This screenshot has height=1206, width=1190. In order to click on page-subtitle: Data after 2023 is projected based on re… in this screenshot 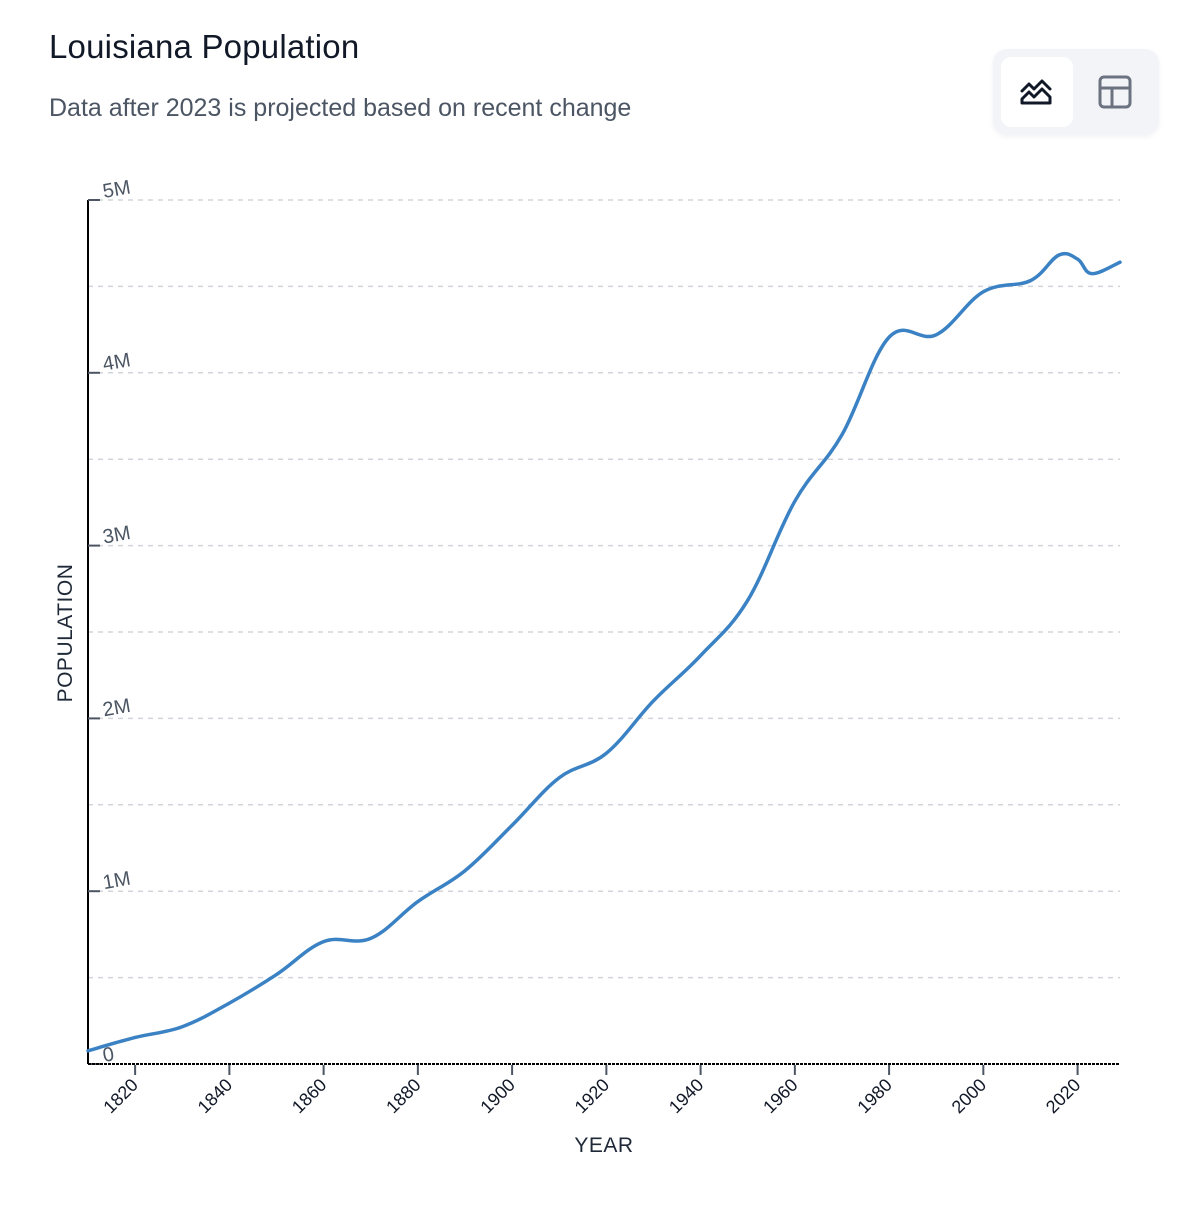, I will do `click(340, 108)`.